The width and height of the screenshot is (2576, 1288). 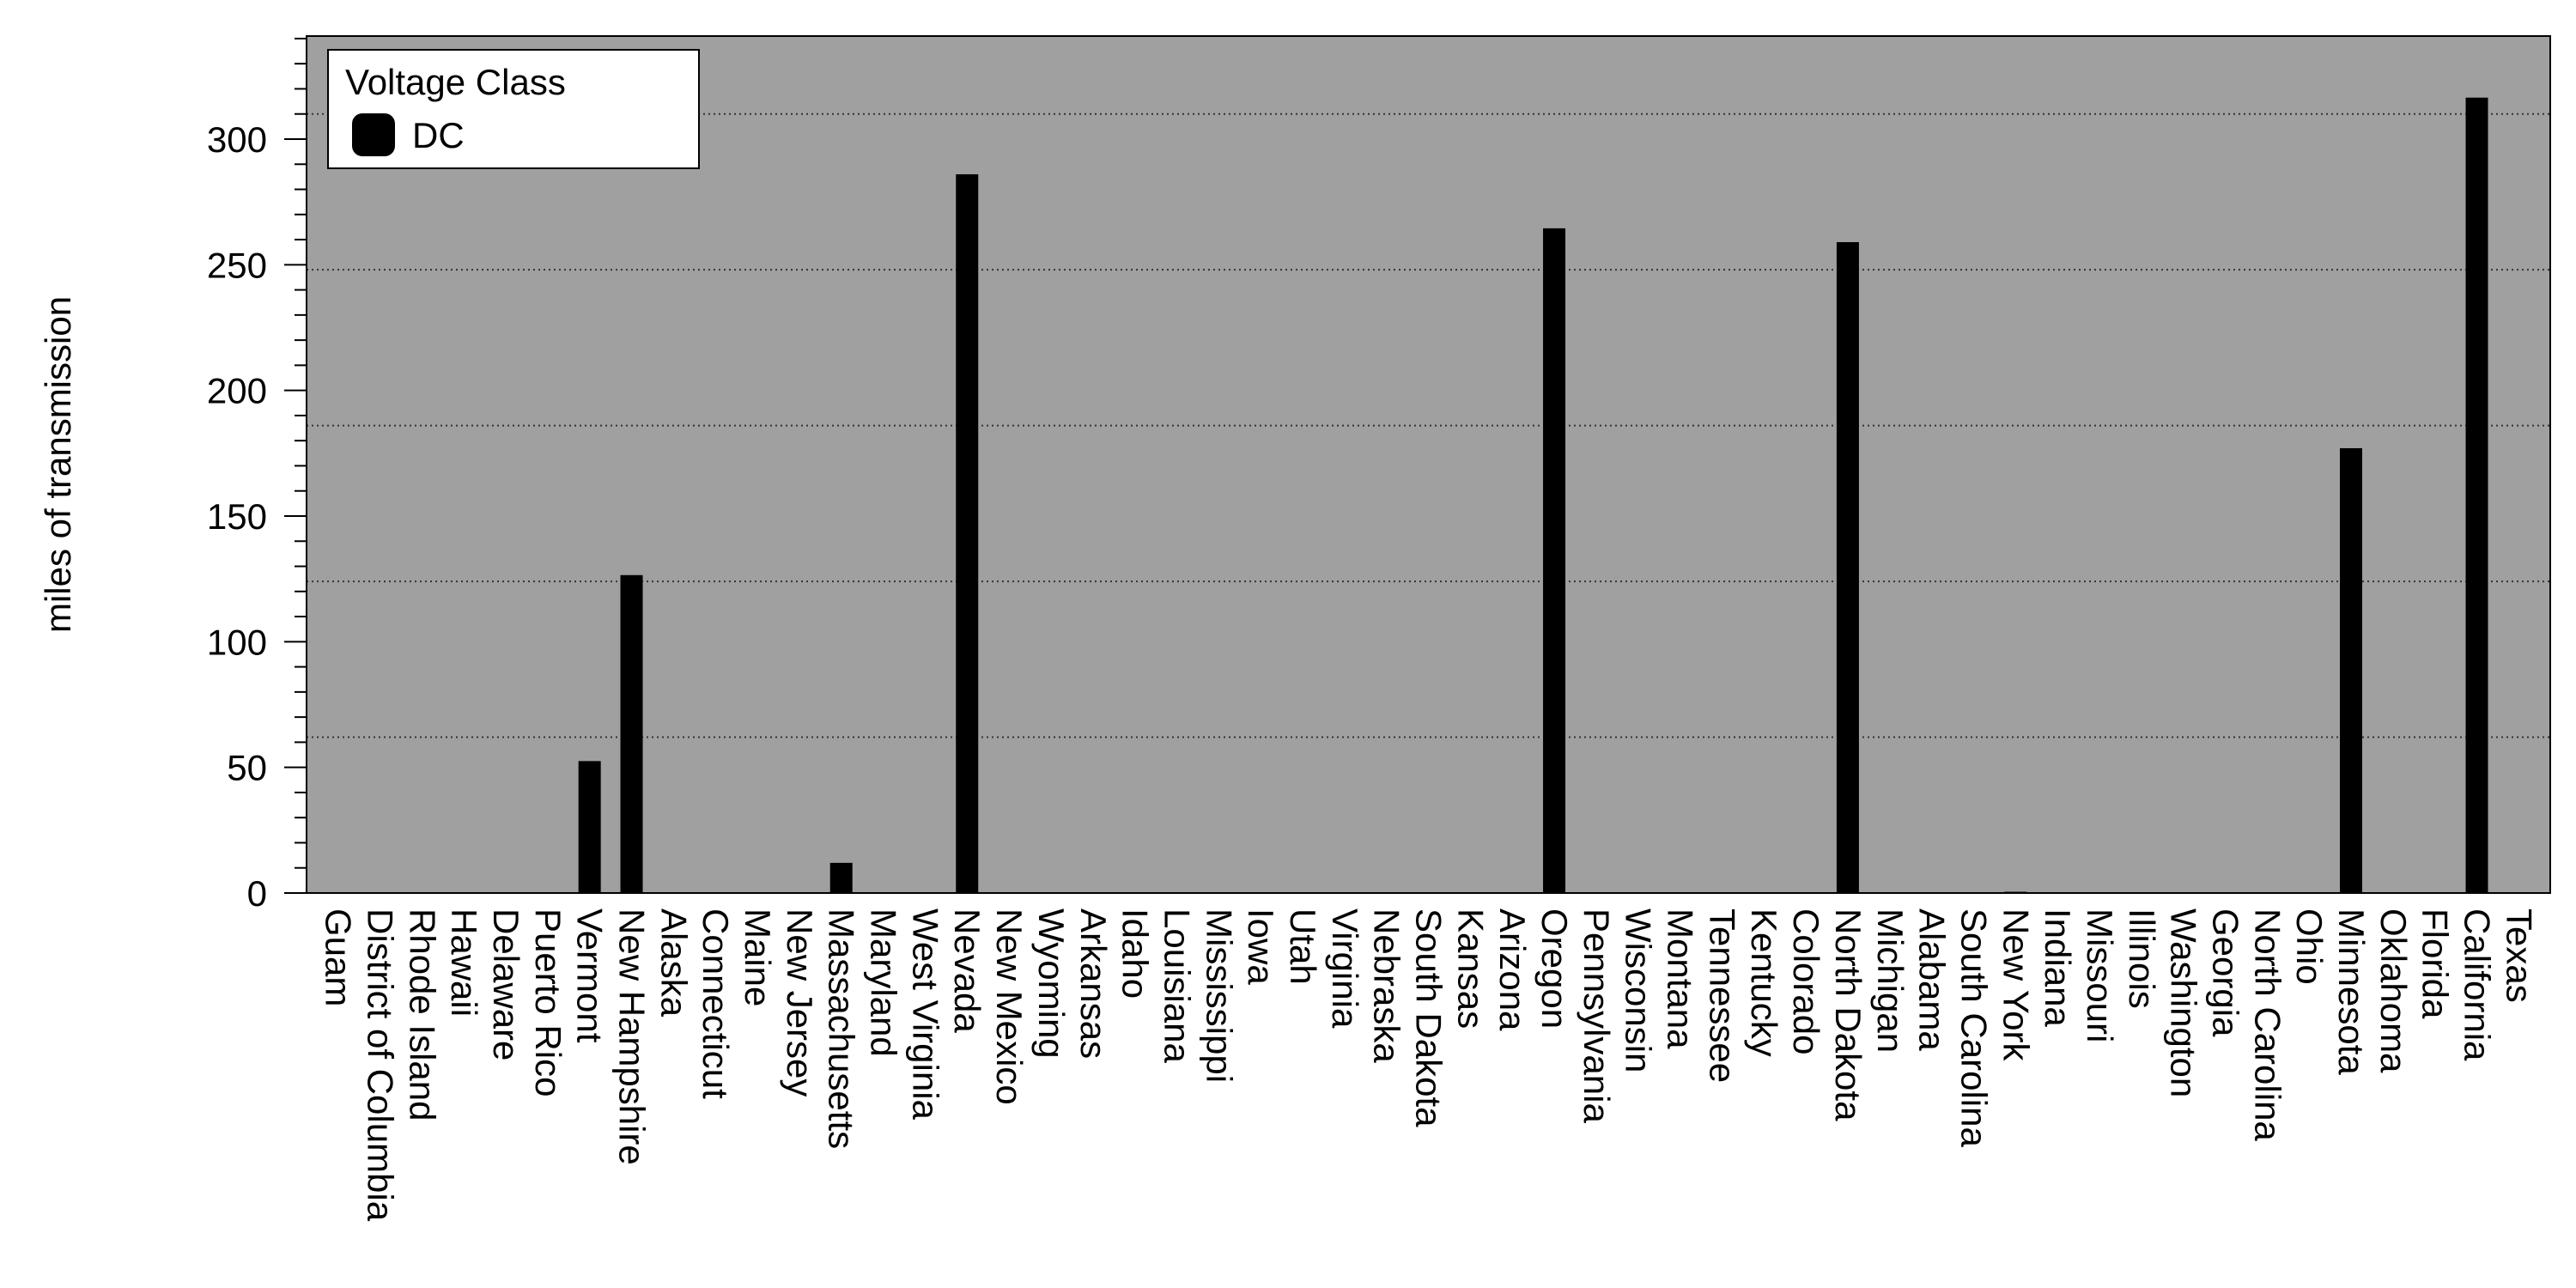 What do you see at coordinates (590, 976) in the screenshot?
I see `x-tick-label: Vermont` at bounding box center [590, 976].